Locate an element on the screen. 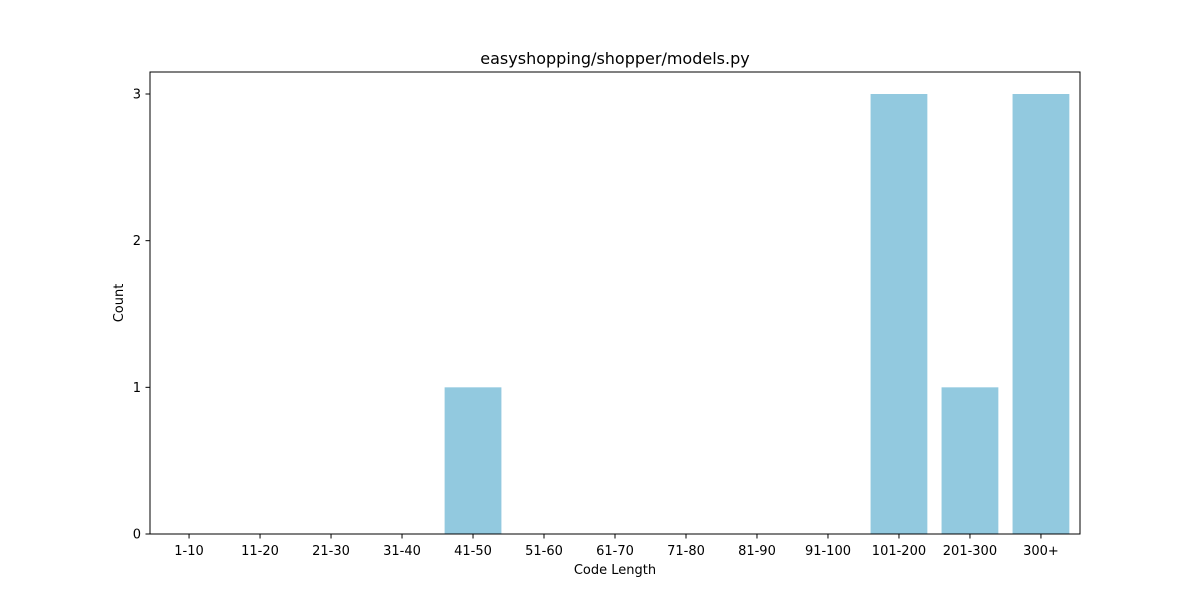  x-tick-label: 61-70 is located at coordinates (615, 551).